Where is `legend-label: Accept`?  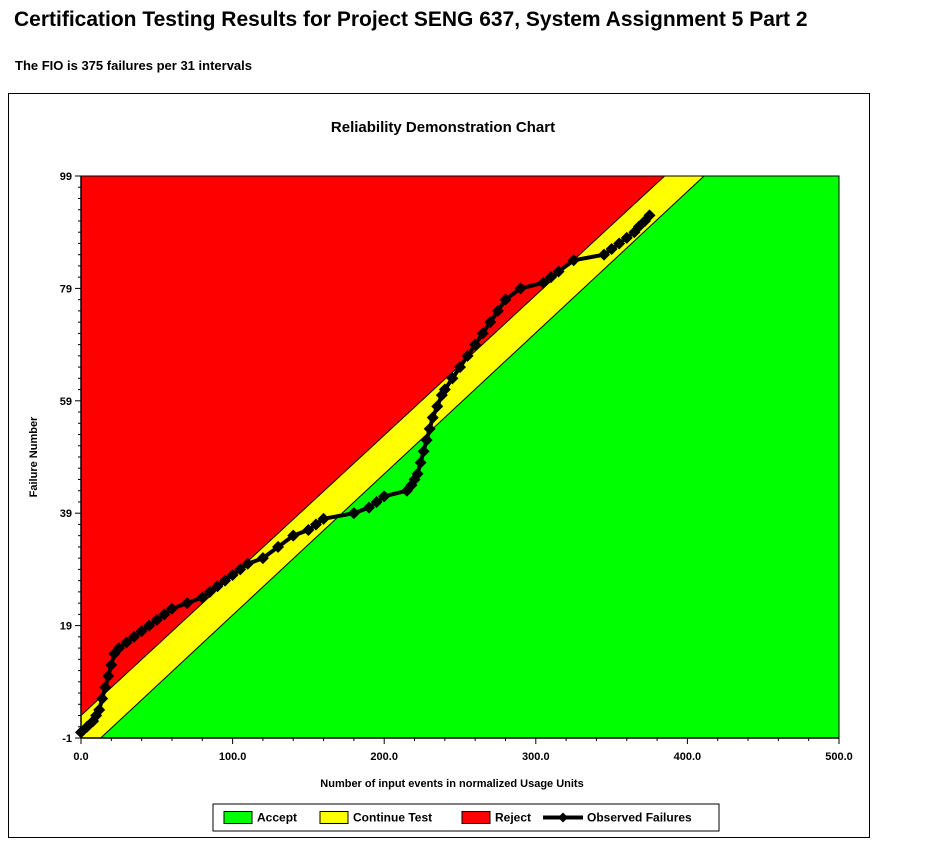
legend-label: Accept is located at coordinates (277, 818).